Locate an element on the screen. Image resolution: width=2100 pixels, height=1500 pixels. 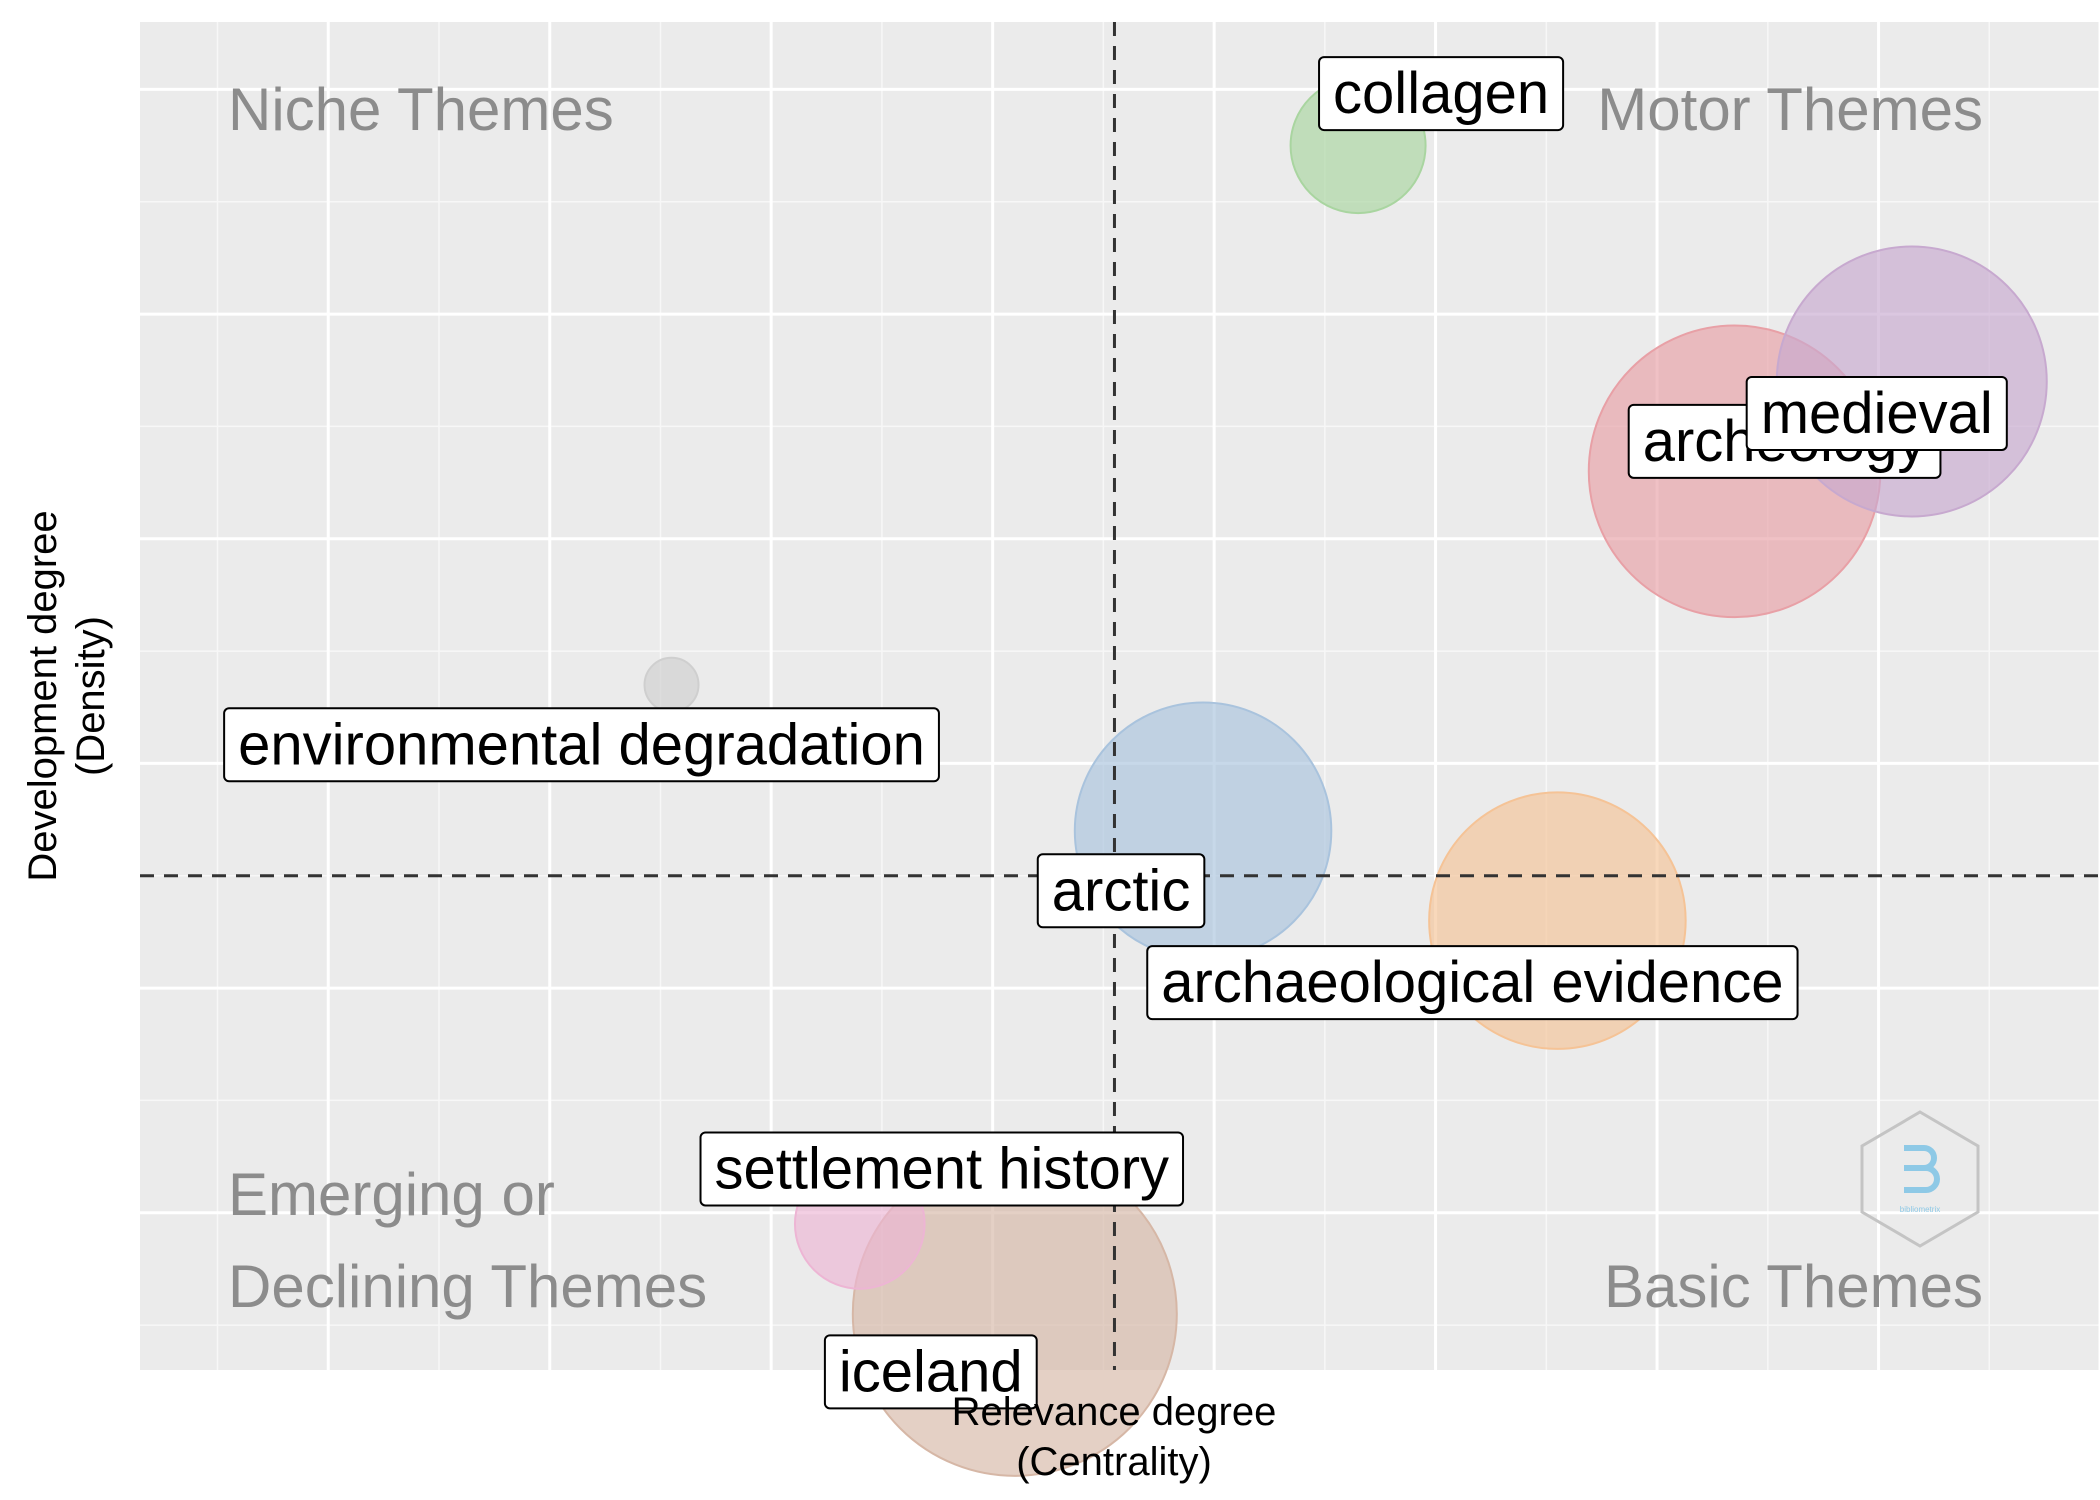
label-text: arctic is located at coordinates (1121, 890).